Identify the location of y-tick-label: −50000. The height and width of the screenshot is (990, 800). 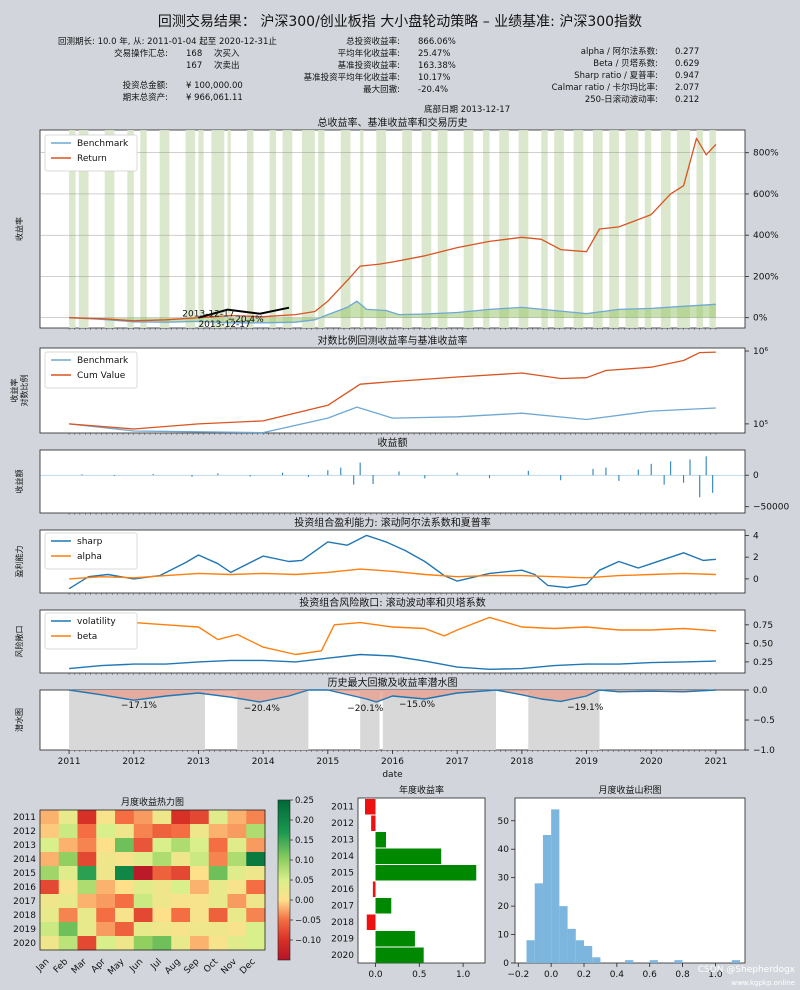
(771, 508).